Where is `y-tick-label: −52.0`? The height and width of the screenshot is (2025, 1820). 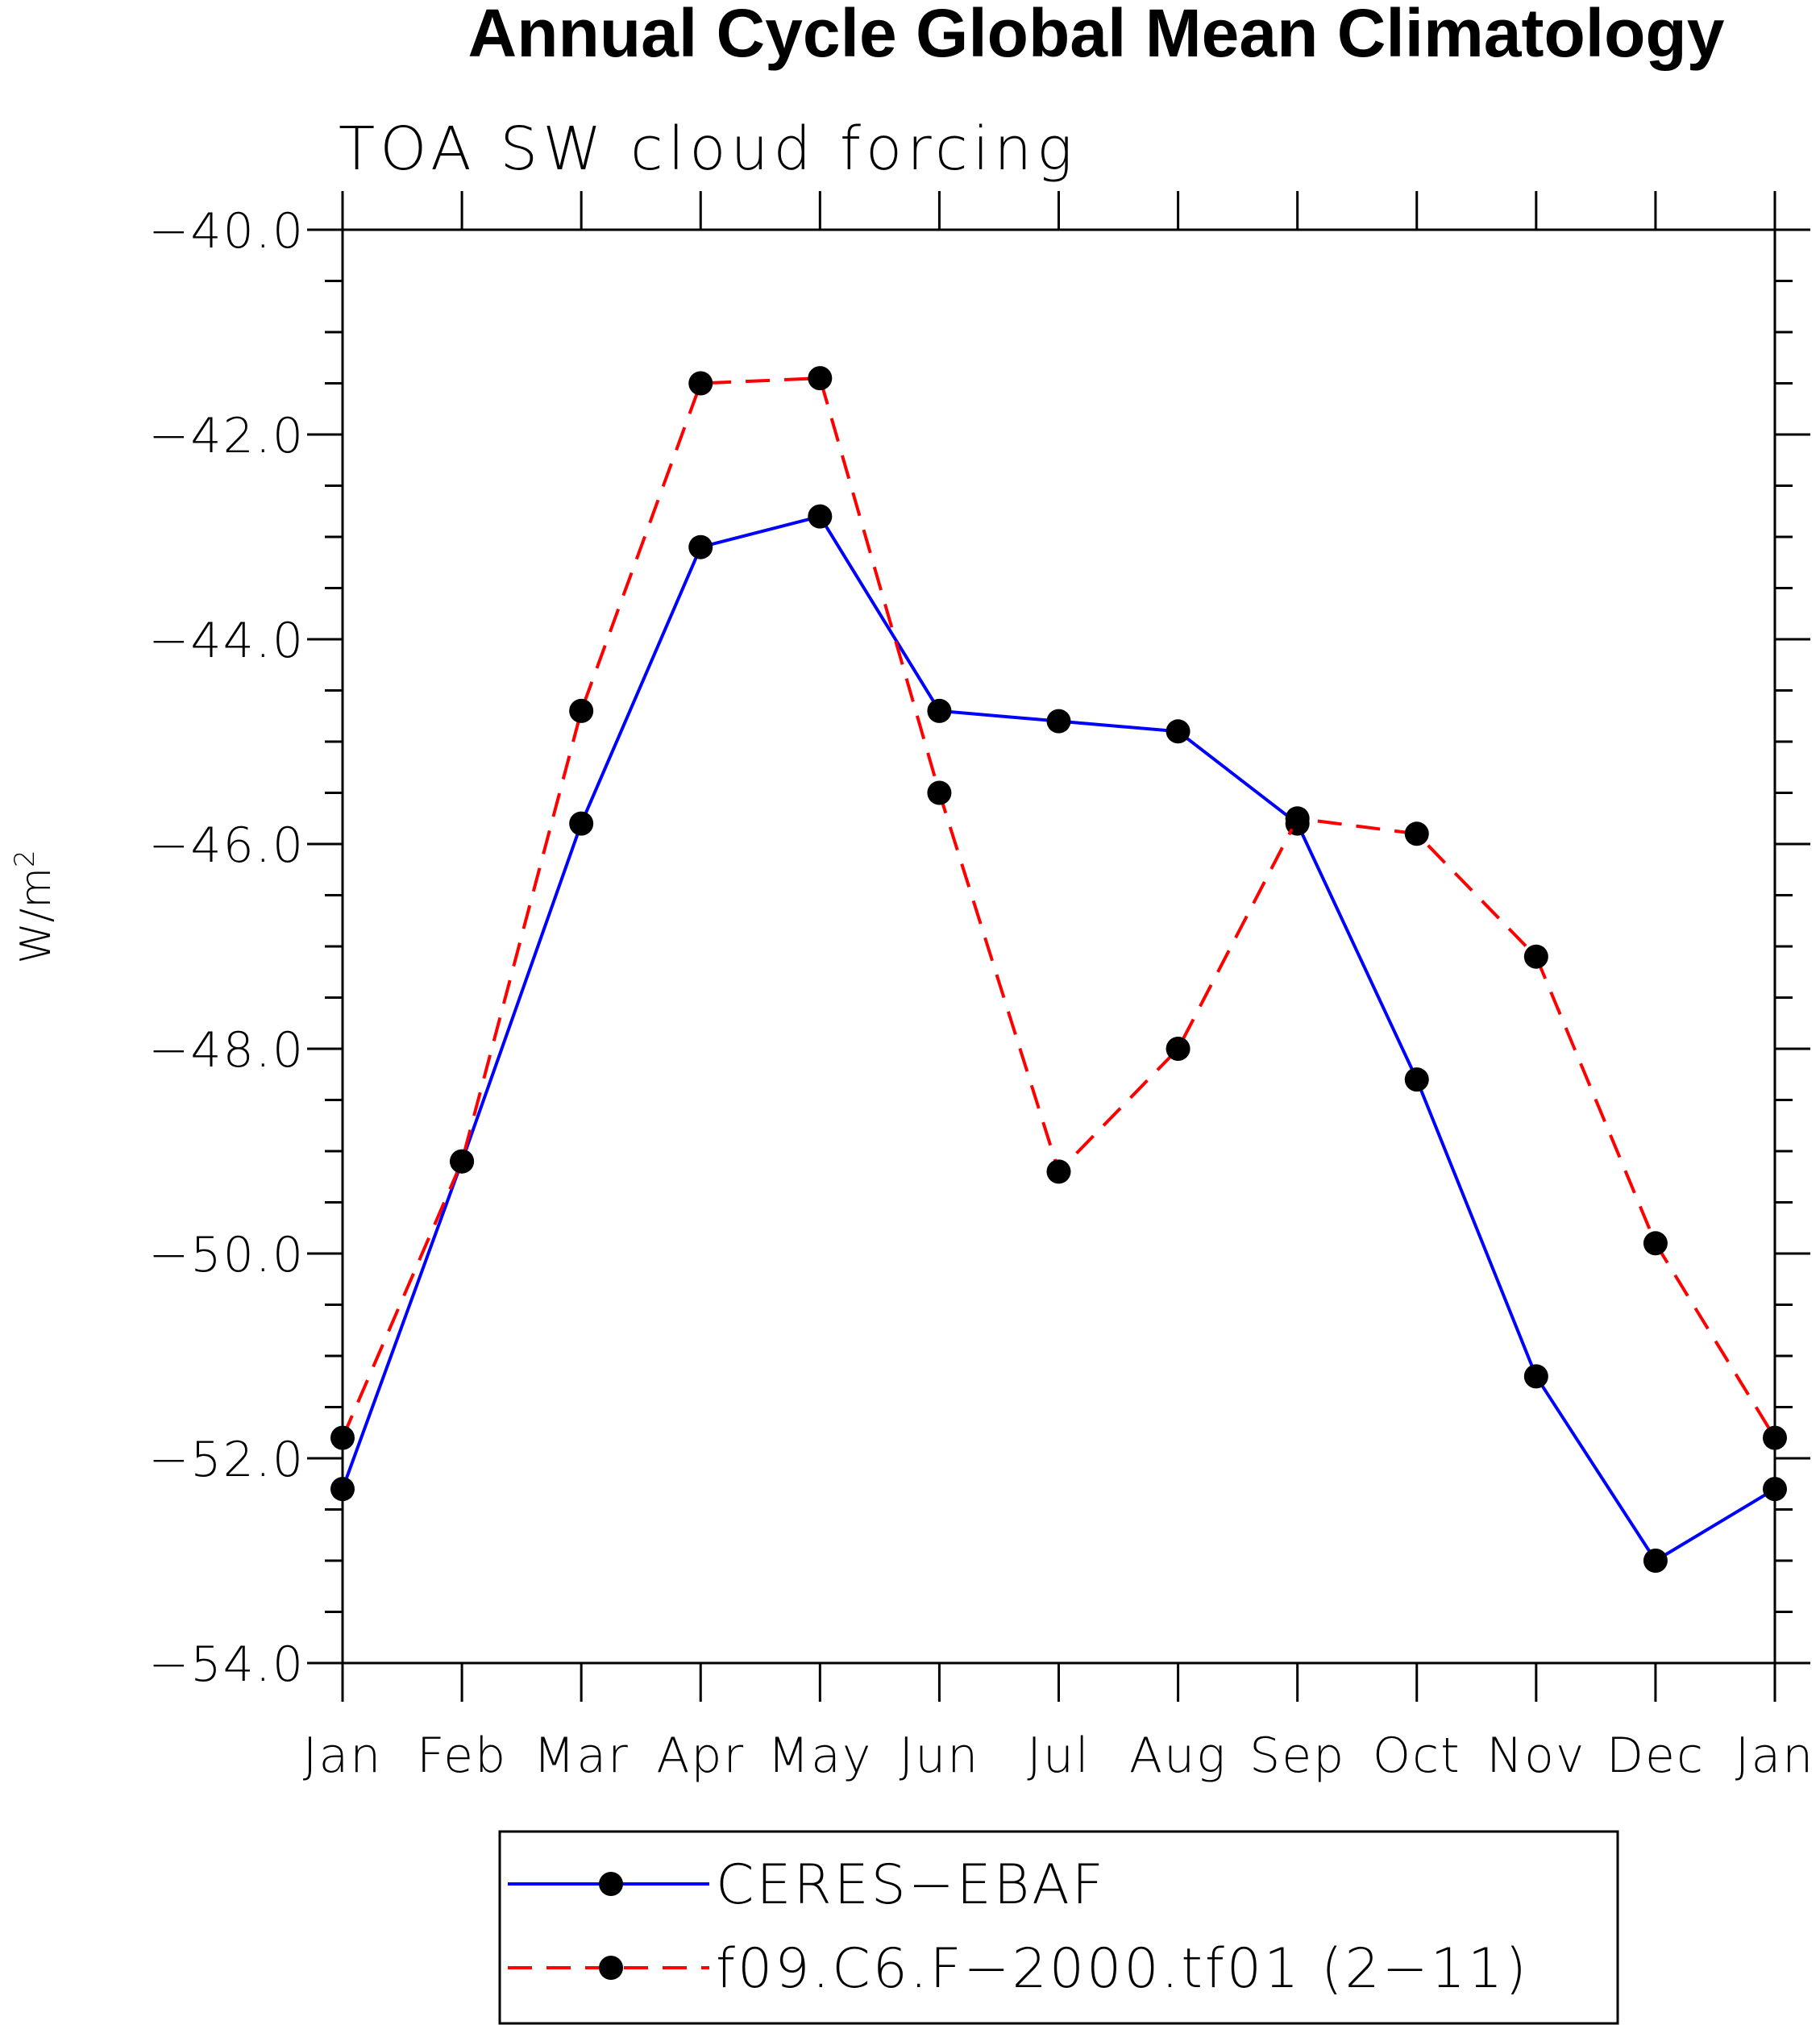
y-tick-label: −52.0 is located at coordinates (227, 1460).